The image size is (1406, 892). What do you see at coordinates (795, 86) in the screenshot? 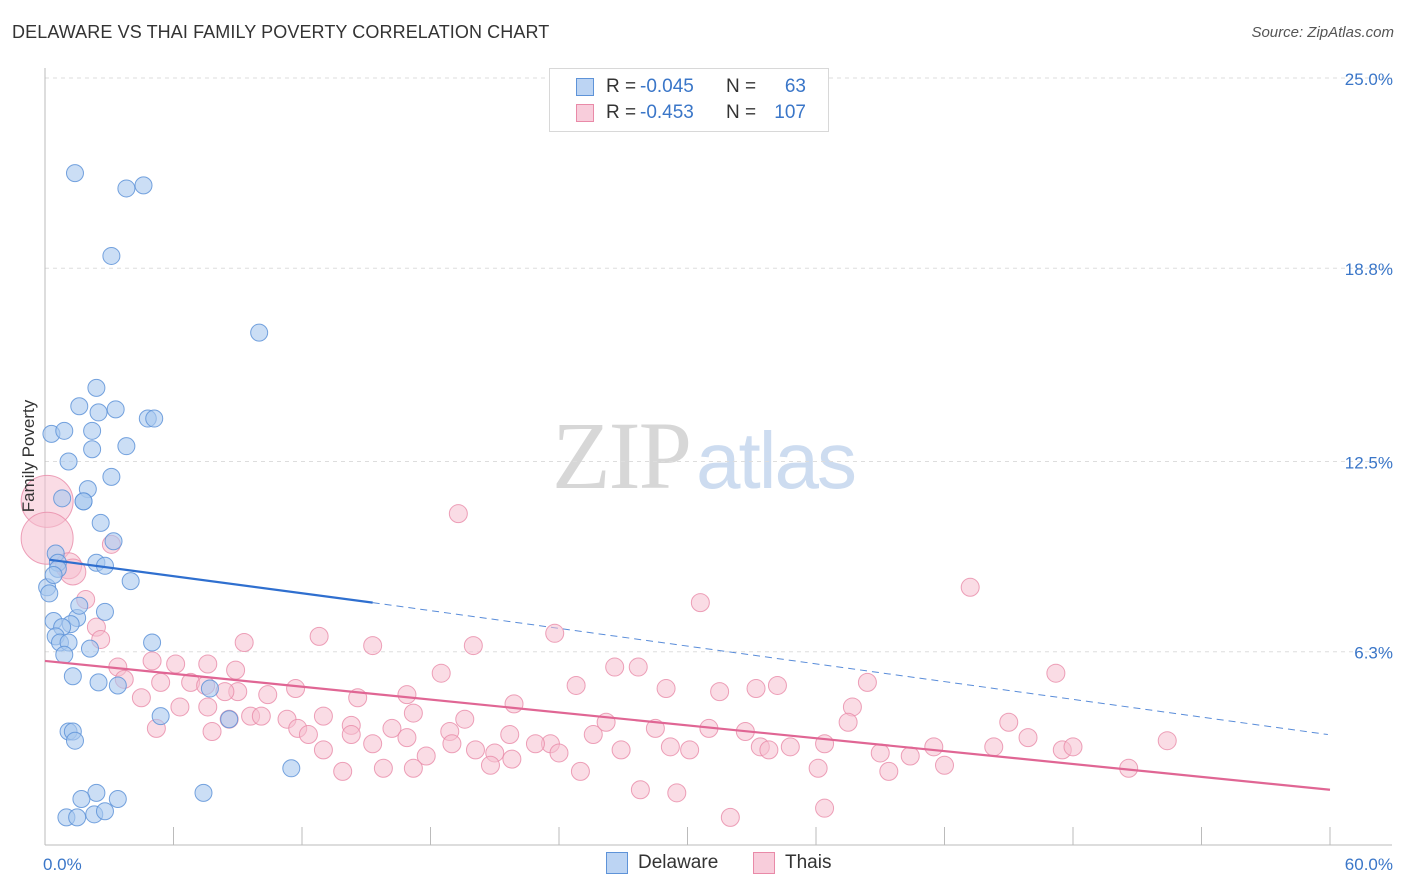
I see `legend-n-value: 63` at bounding box center [795, 86].